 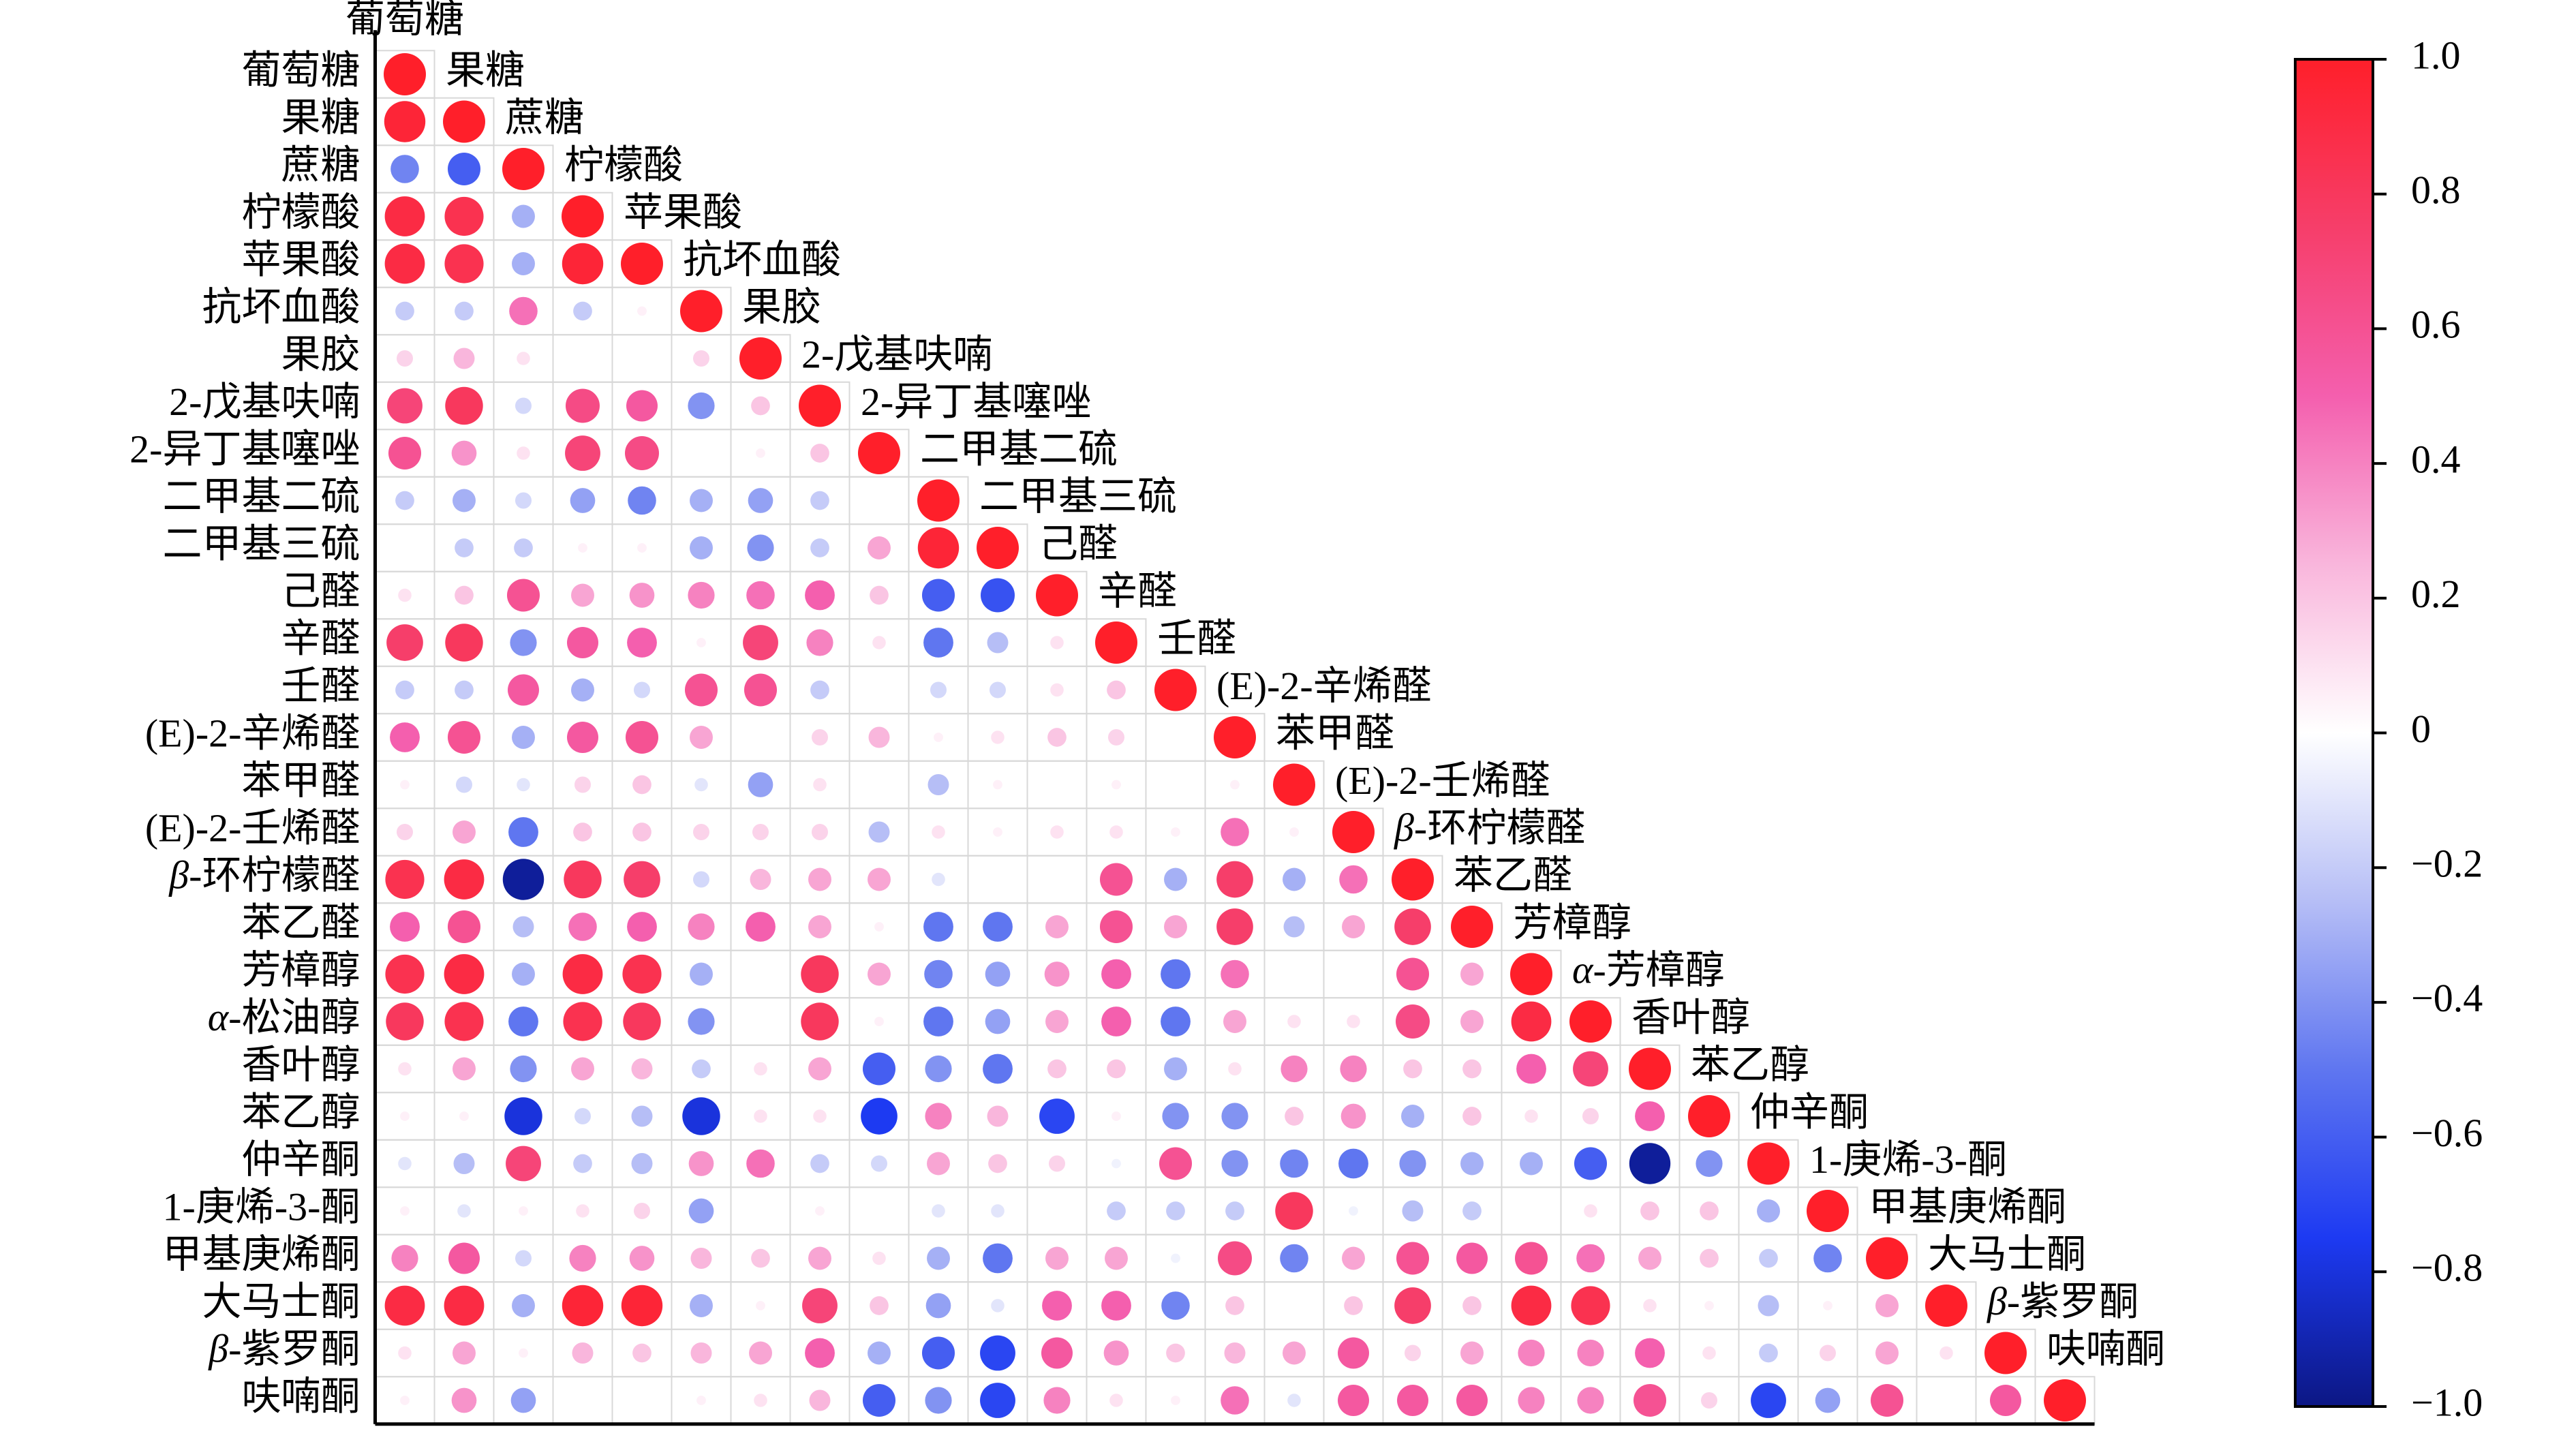 What do you see at coordinates (1750, 1065) in the screenshot?
I see `x-tick-label: 苯乙醇` at bounding box center [1750, 1065].